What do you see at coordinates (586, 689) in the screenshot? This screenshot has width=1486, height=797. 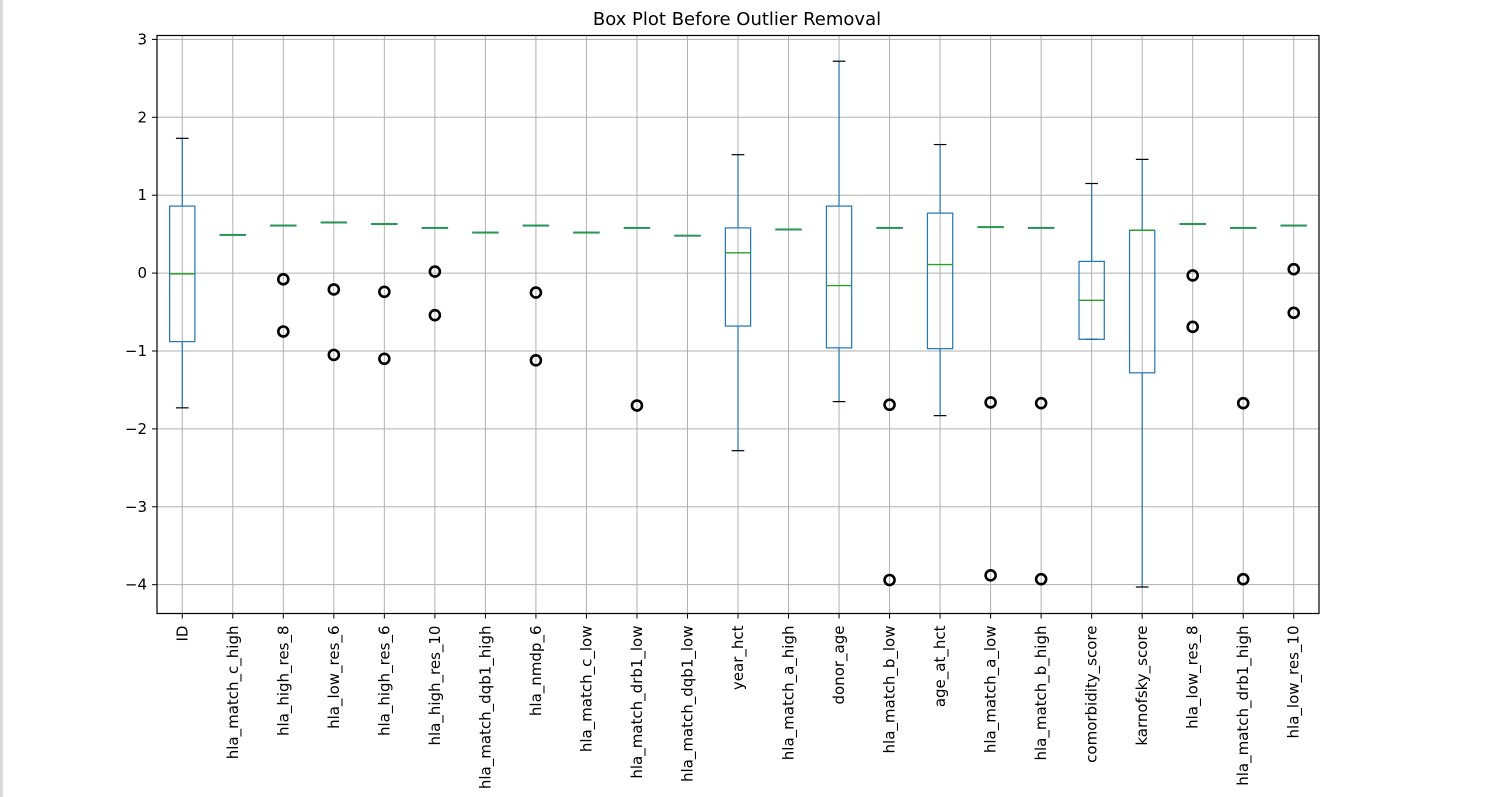 I see `x-tick-label: hla_match_c_low` at bounding box center [586, 689].